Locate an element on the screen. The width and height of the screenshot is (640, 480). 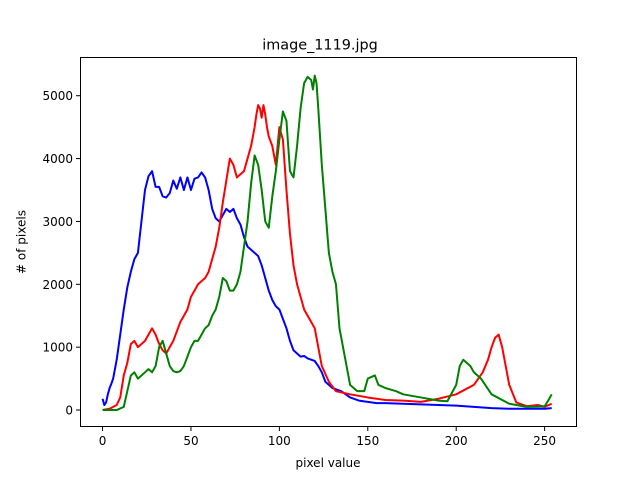
y-axis-ticks: 0 1000 2000 3000 4000 5000 is located at coordinates (61, 253).